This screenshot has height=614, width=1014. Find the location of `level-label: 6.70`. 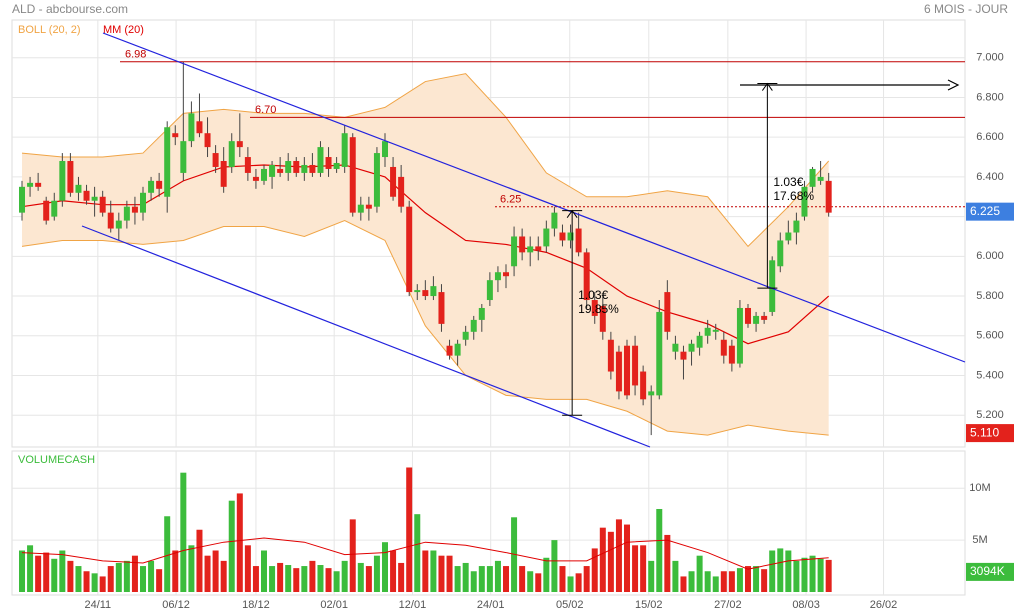

level-label: 6.70 is located at coordinates (265, 110).